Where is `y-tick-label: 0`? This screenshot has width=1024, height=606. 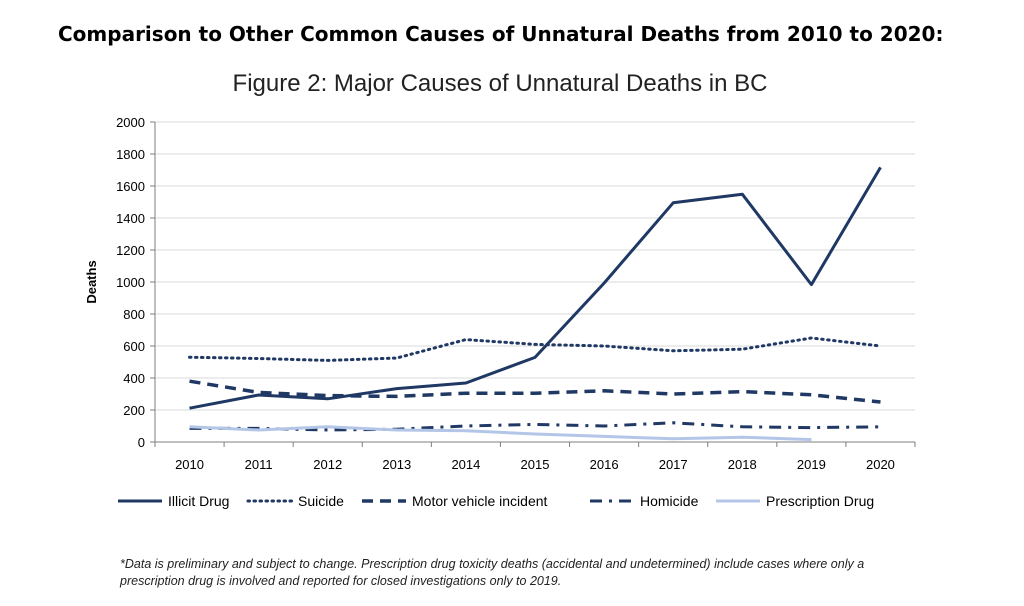
y-tick-label: 0 is located at coordinates (141, 442).